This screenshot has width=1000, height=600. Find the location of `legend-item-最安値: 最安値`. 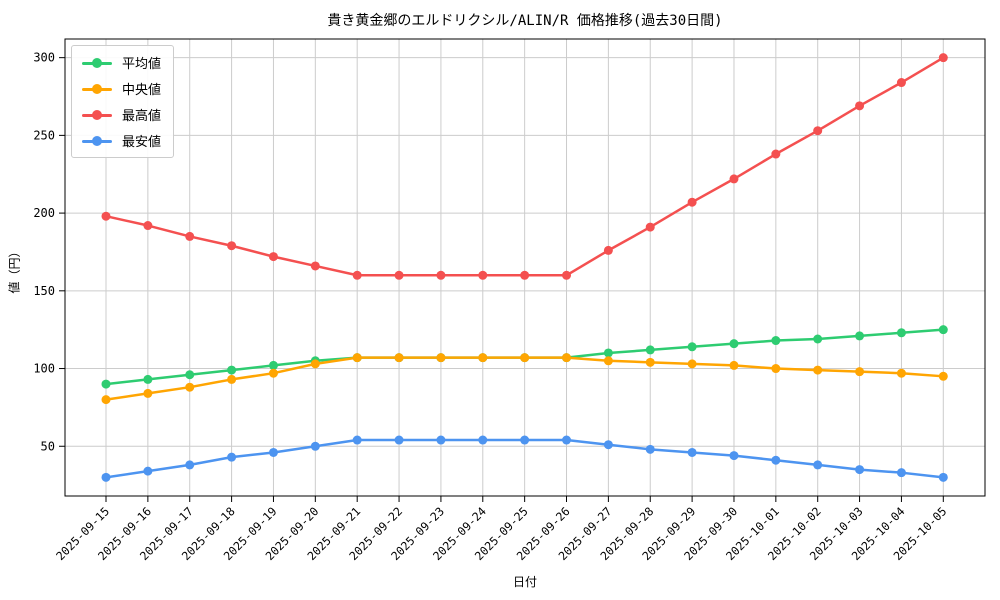

legend-item-最安値: 最安値 is located at coordinates (121, 140).